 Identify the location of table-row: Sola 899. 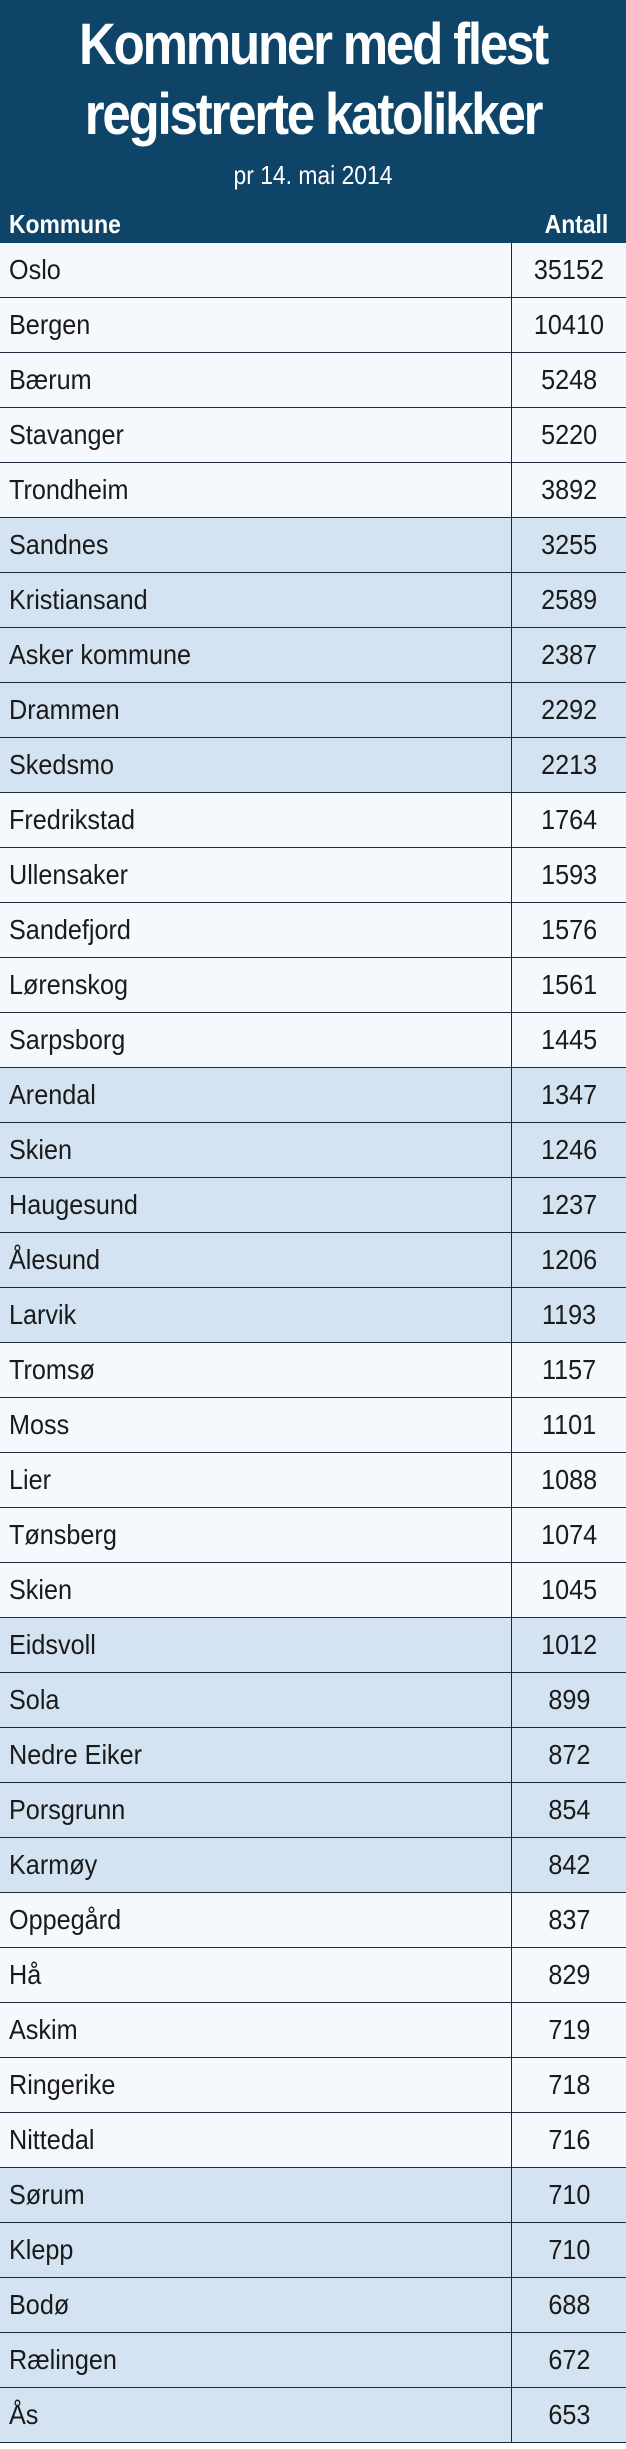
(313, 1700).